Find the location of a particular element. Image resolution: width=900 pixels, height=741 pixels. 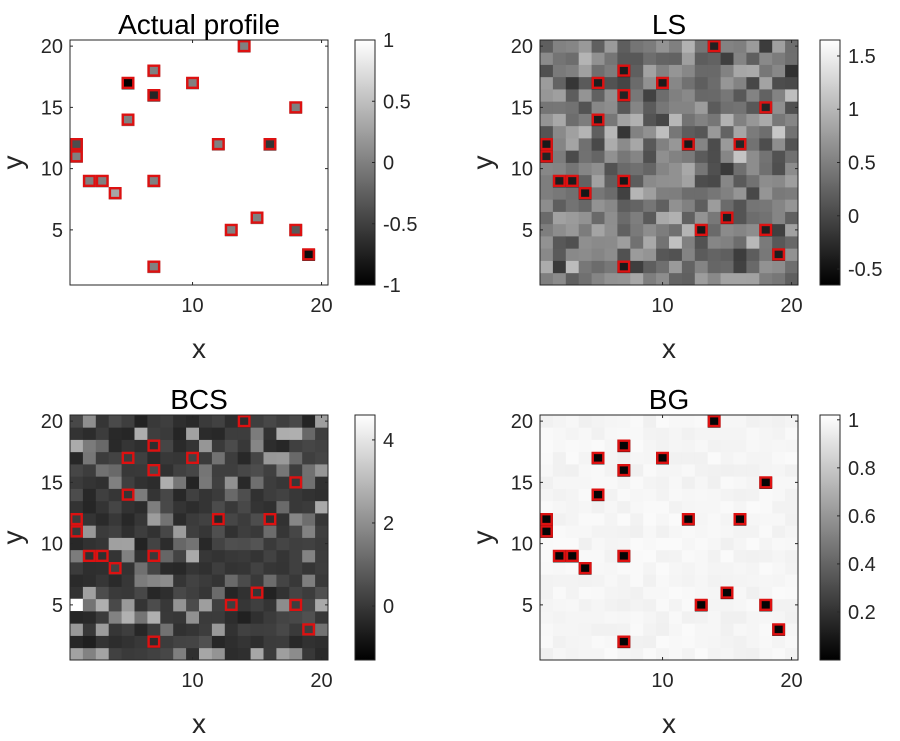

colorbar-tick-label: -0.5 is located at coordinates (400, 225).